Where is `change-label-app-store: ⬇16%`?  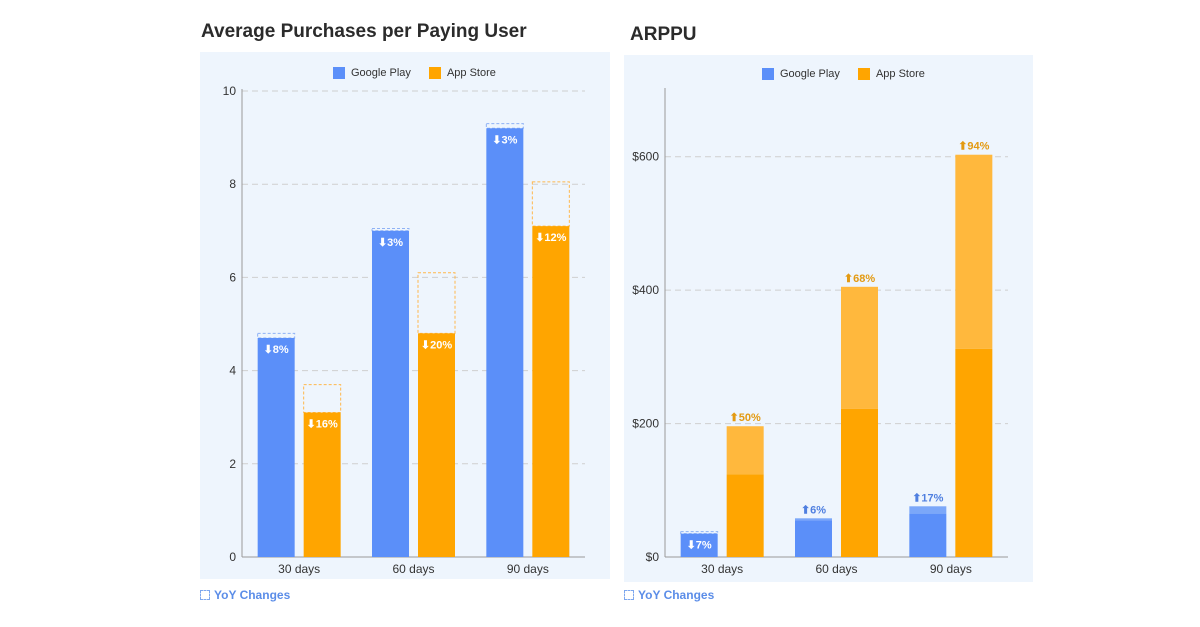
change-label-app-store: ⬇16% is located at coordinates (322, 425).